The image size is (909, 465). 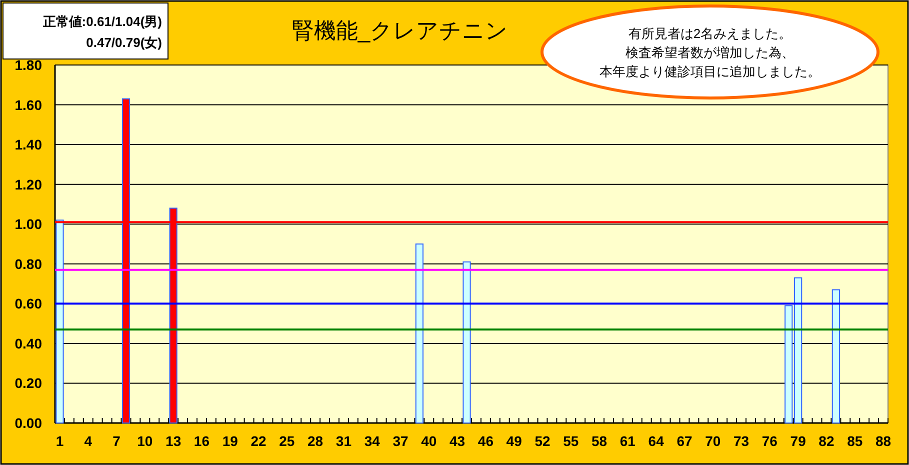 I want to click on y-tick-label: 1.60, so click(x=28, y=104).